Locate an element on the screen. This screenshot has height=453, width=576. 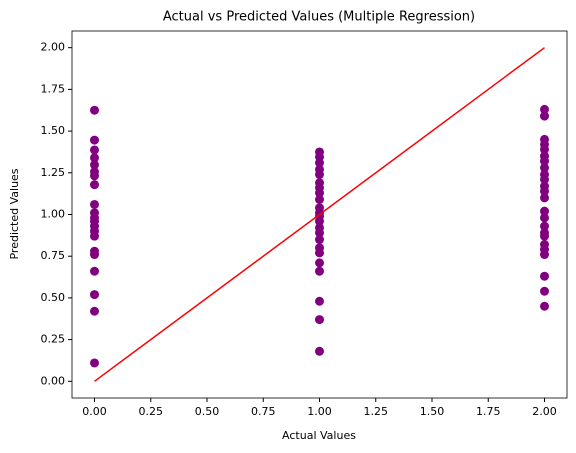
x-tick-label: 0.75 is located at coordinates (263, 411).